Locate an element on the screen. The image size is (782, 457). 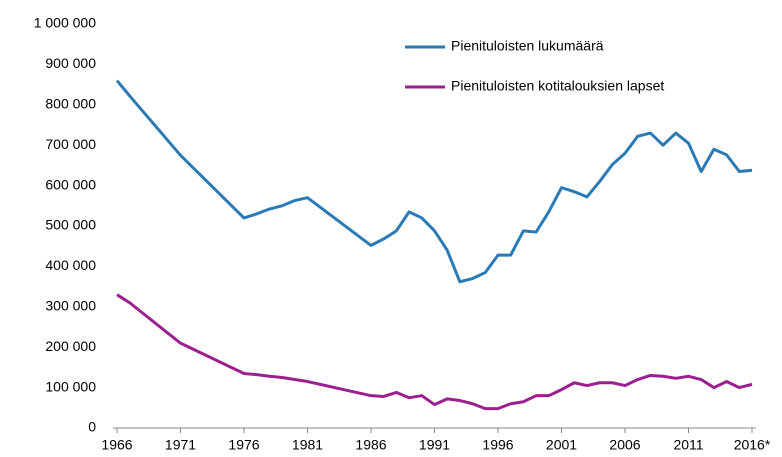
y-tick-label: 400 000 is located at coordinates (70, 265).